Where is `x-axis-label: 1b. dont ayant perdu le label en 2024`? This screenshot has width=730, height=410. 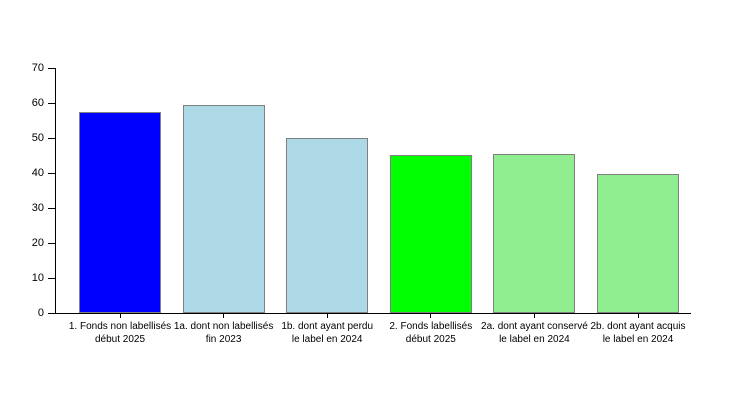 x-axis-label: 1b. dont ayant perdu le label en 2024 is located at coordinates (327, 333).